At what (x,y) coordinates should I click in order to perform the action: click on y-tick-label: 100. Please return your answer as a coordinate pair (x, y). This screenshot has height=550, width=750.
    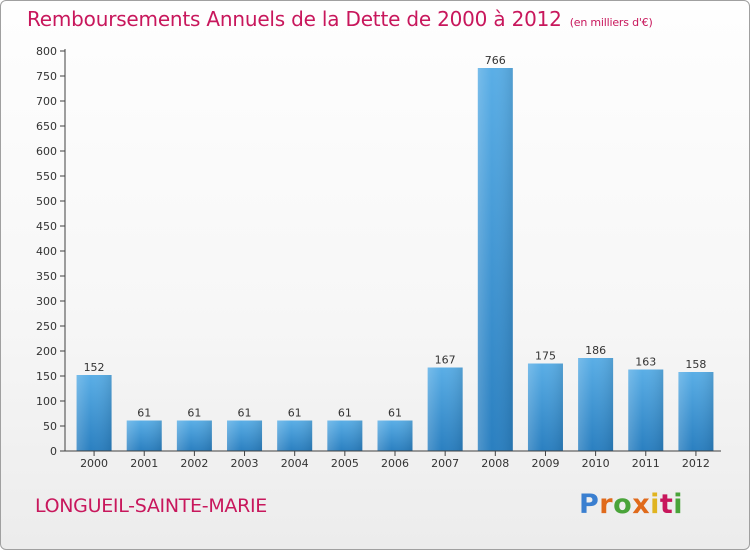
    Looking at the image, I should click on (46, 401).